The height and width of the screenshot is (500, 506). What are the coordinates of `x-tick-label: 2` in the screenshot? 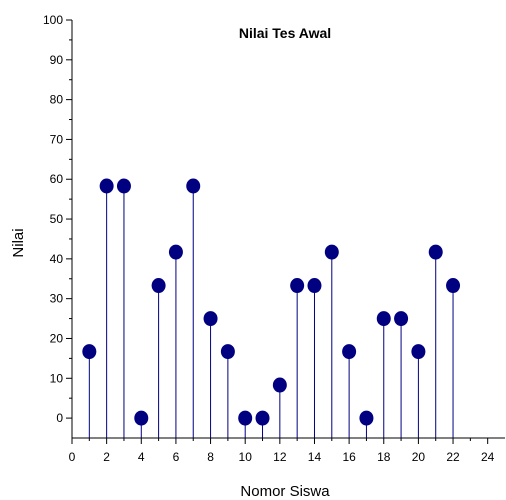 It's located at (106, 457).